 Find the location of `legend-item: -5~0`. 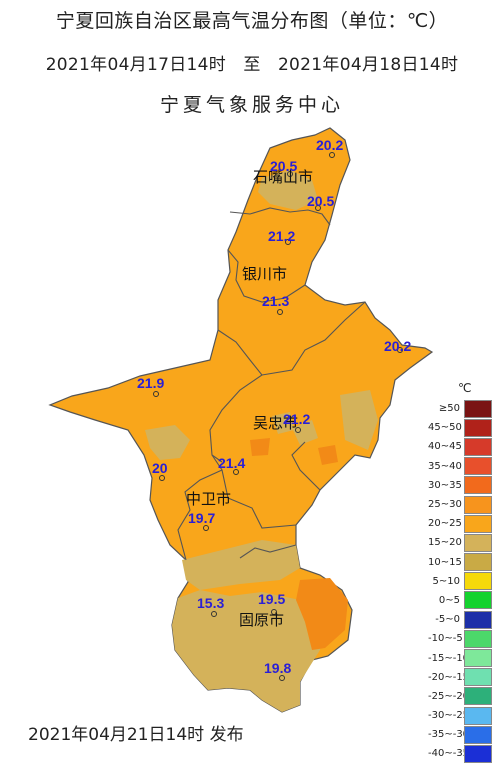

legend-item: -5~0 is located at coordinates (465, 619).